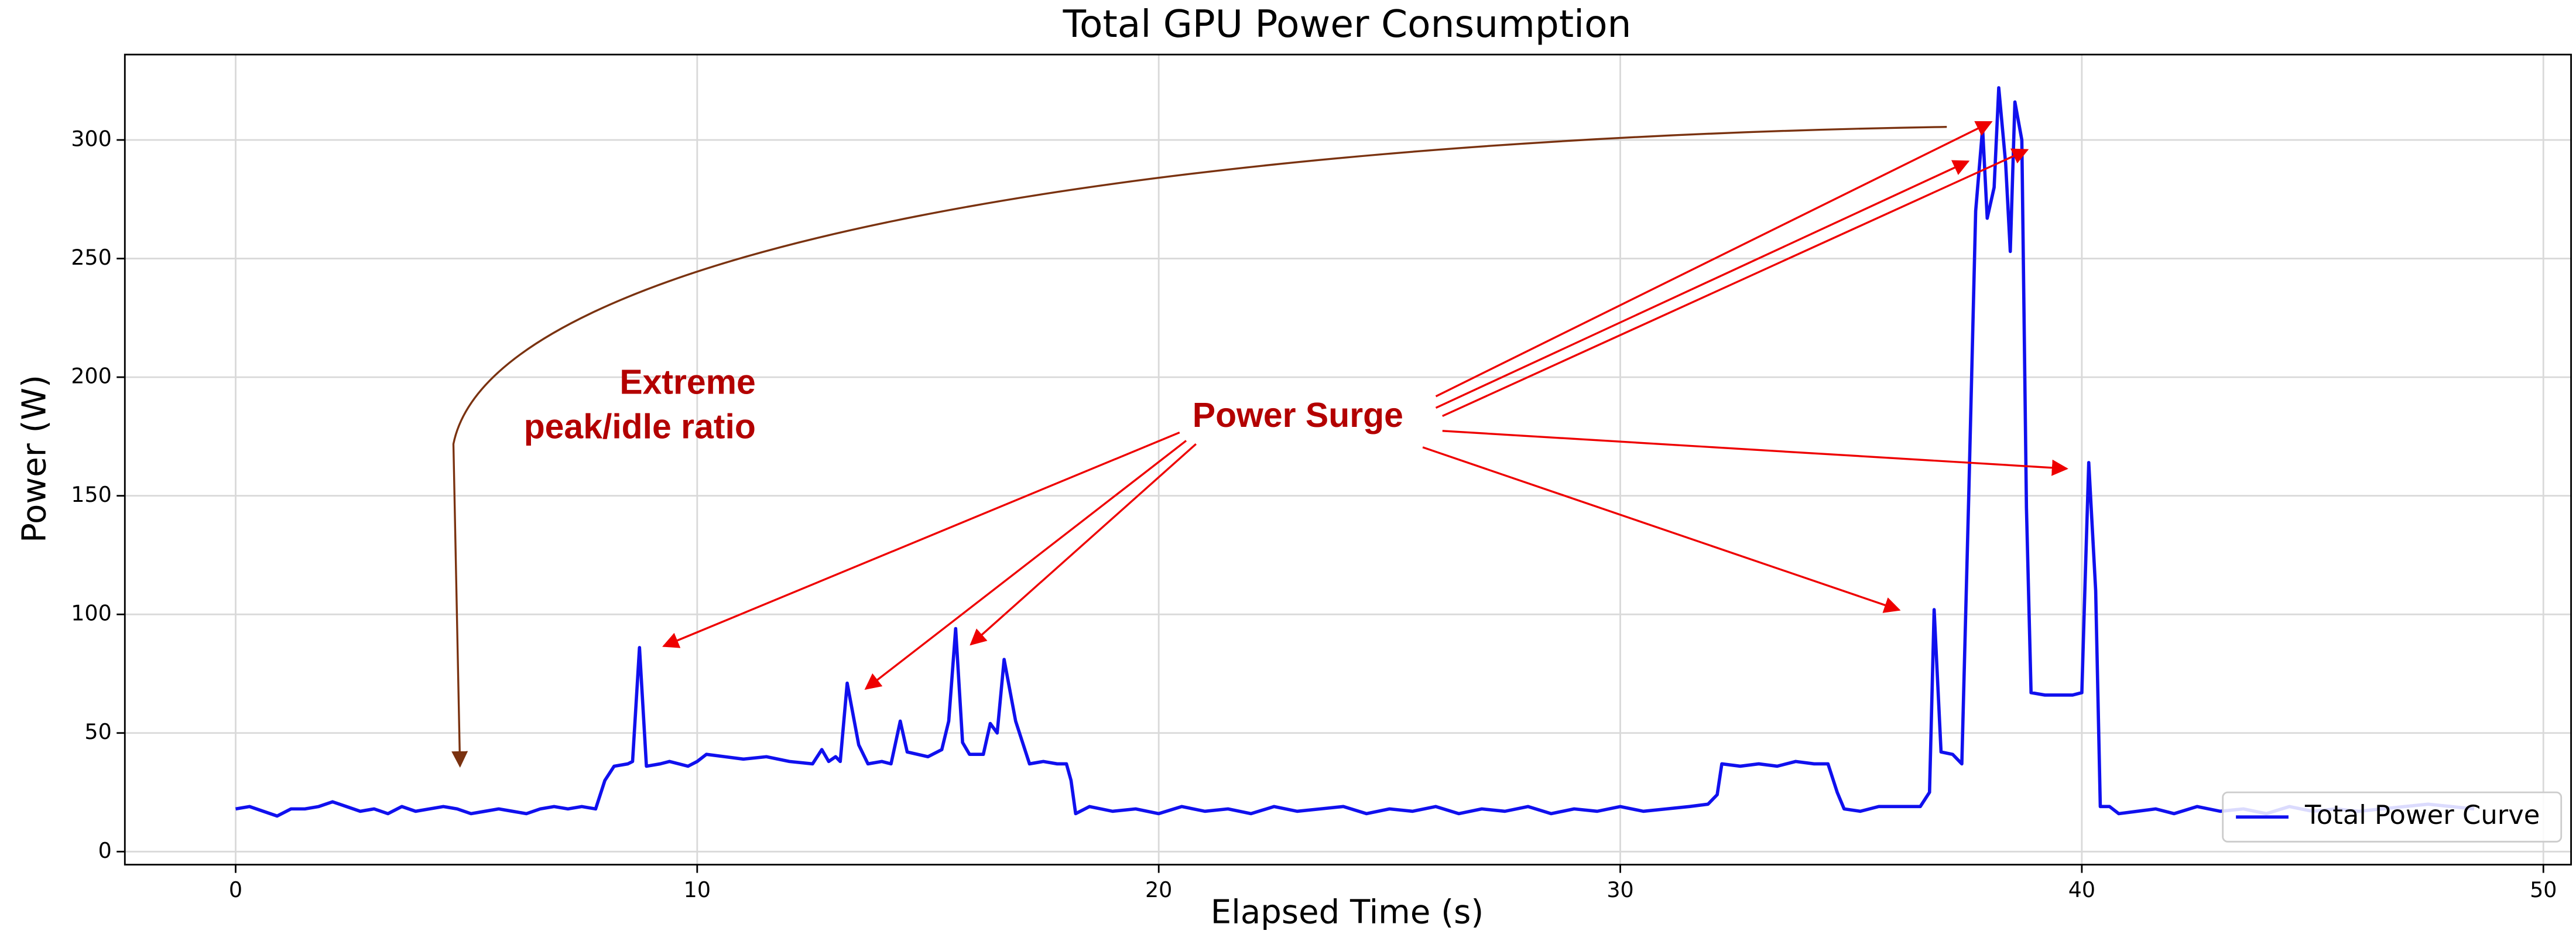  What do you see at coordinates (1347, 912) in the screenshot?
I see `x-axis-label: Elapsed Time (s)` at bounding box center [1347, 912].